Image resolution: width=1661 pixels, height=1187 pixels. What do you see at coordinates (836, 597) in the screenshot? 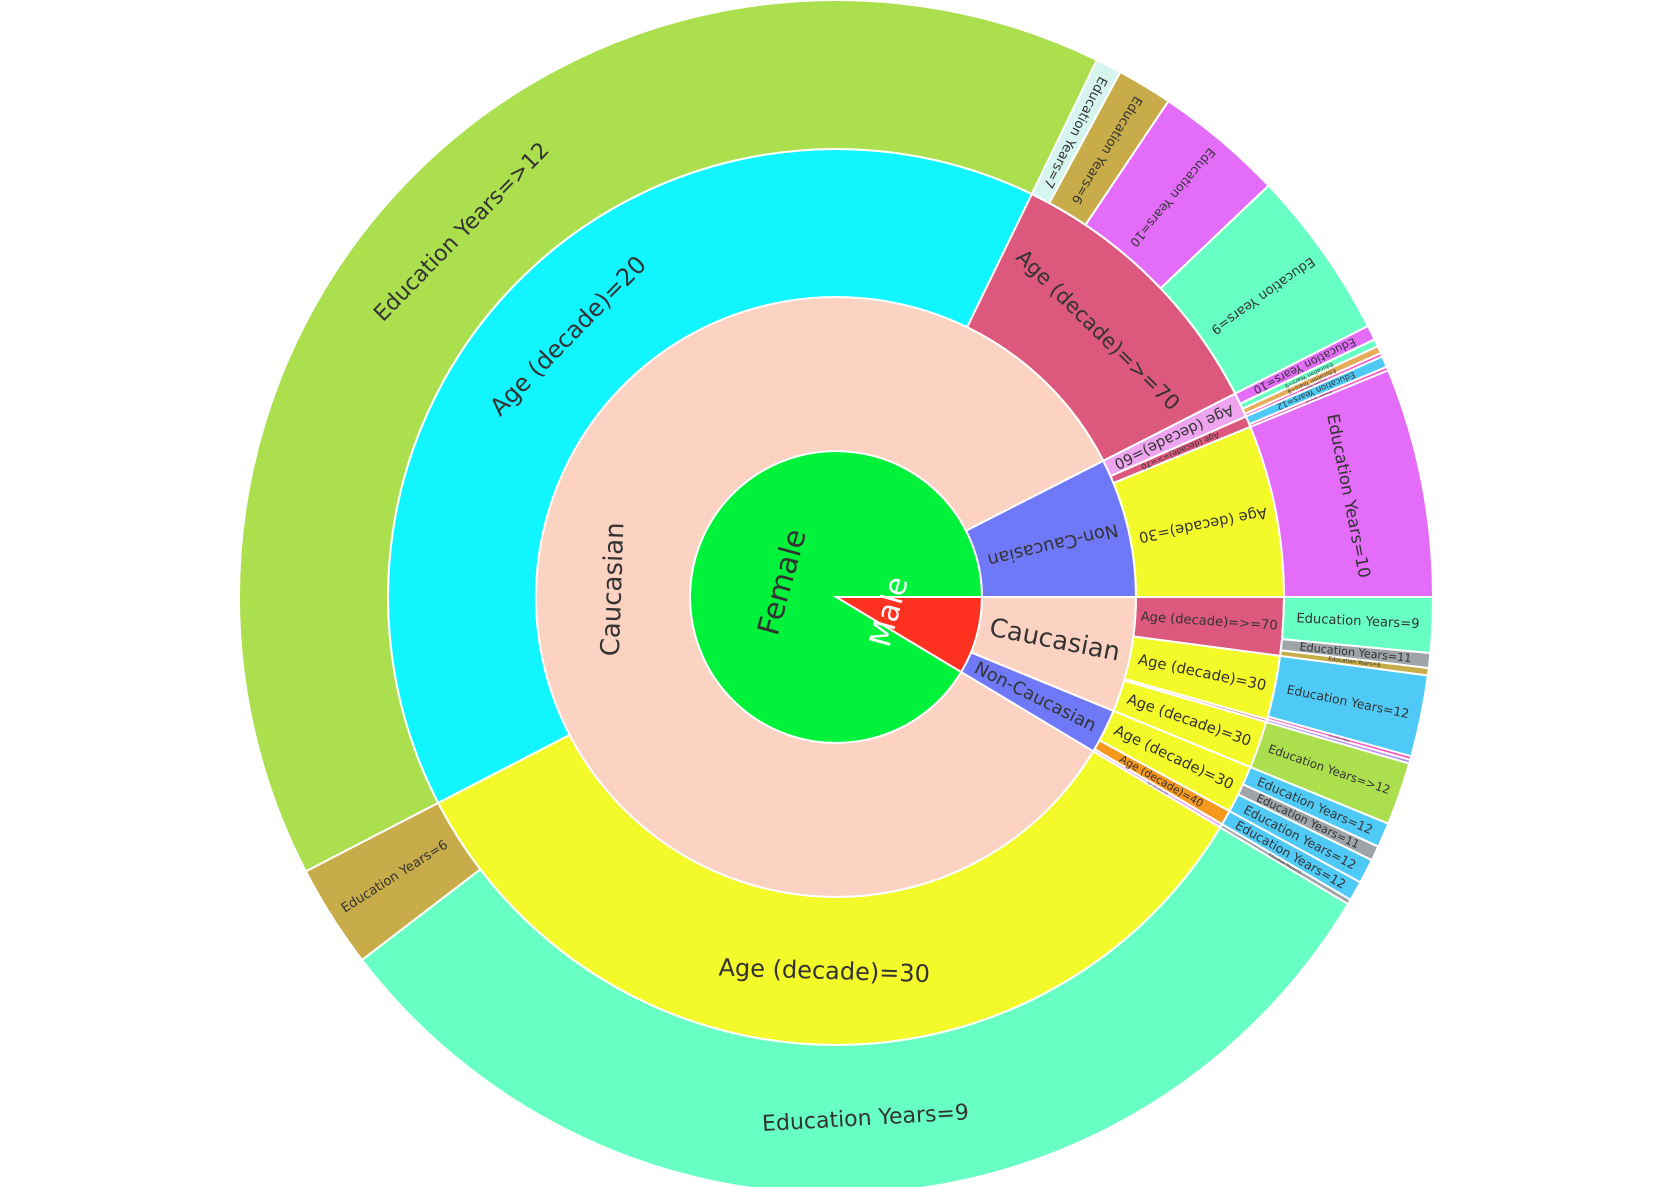
I see `segment-female` at bounding box center [836, 597].